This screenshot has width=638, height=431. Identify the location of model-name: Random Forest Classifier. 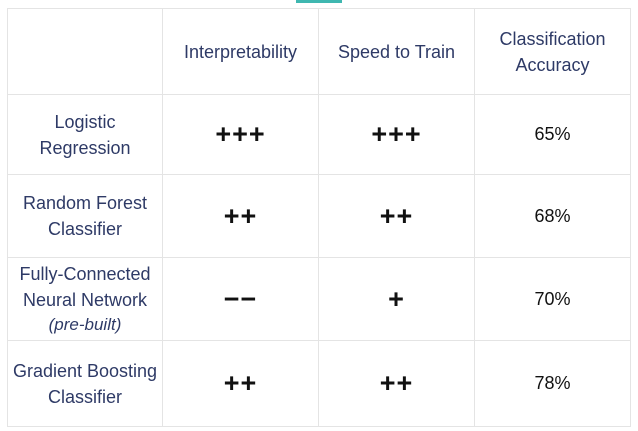
(85, 216).